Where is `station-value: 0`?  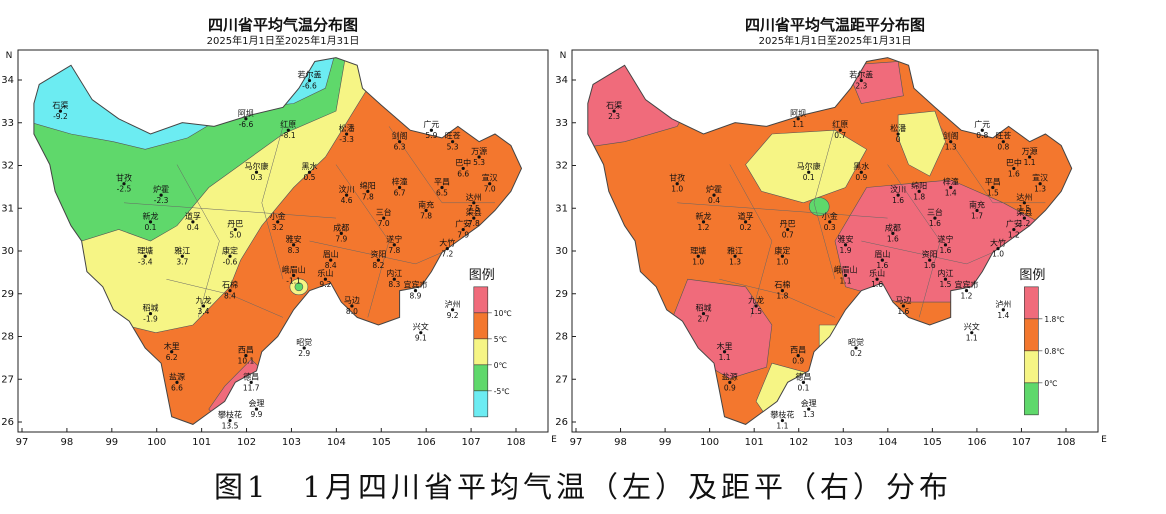 station-value: 0 is located at coordinates (898, 139).